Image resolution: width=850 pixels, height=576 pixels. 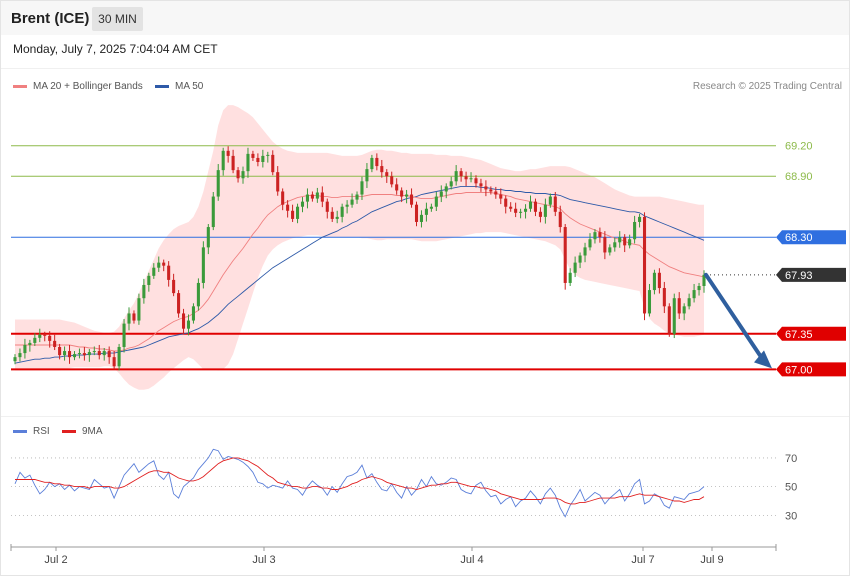 What do you see at coordinates (425, 68) in the screenshot?
I see `header-separator` at bounding box center [425, 68].